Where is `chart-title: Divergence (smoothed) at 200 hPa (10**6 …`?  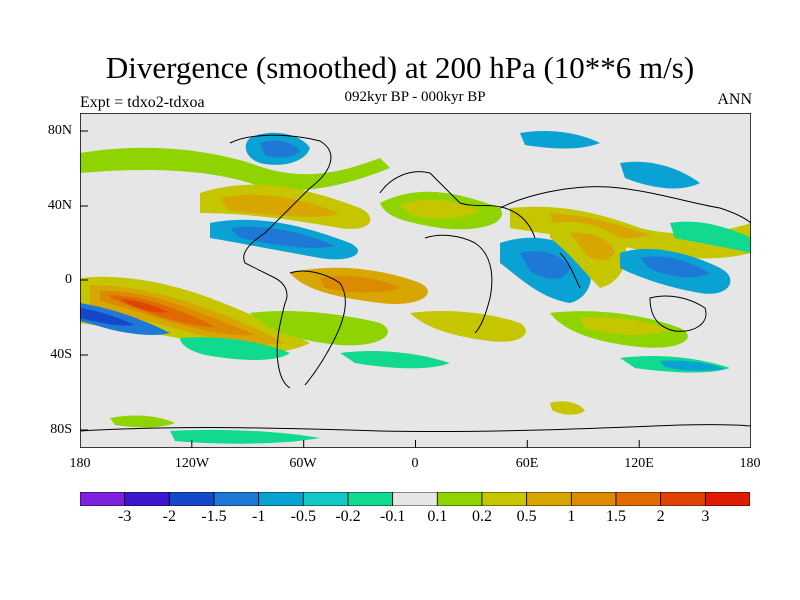
chart-title: Divergence (smoothed) at 200 hPa (10**6 … is located at coordinates (400, 67).